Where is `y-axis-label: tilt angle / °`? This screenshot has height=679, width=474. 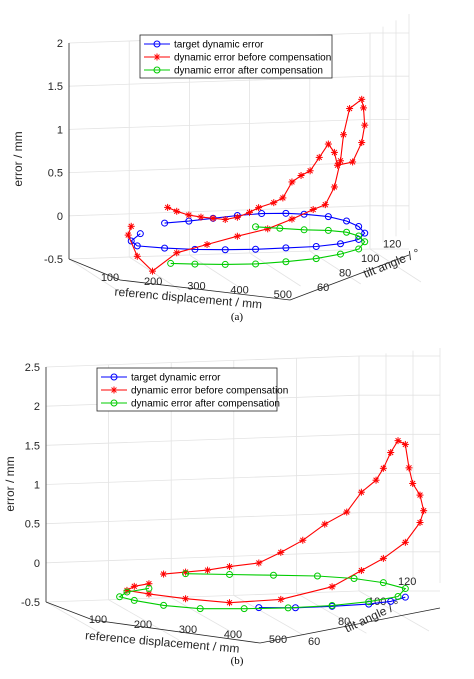 y-axis-label: tilt angle / ° is located at coordinates (391, 263).